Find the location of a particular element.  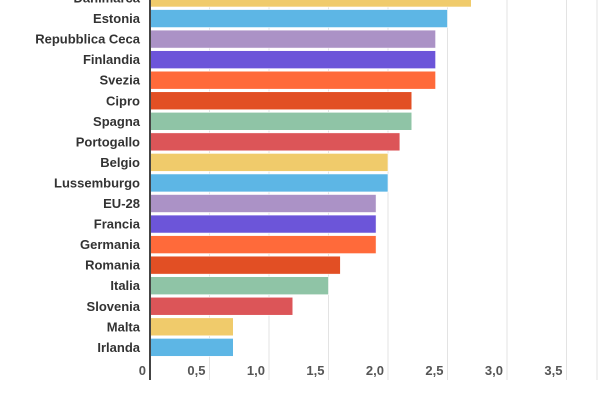

bar-italia is located at coordinates (239, 286).